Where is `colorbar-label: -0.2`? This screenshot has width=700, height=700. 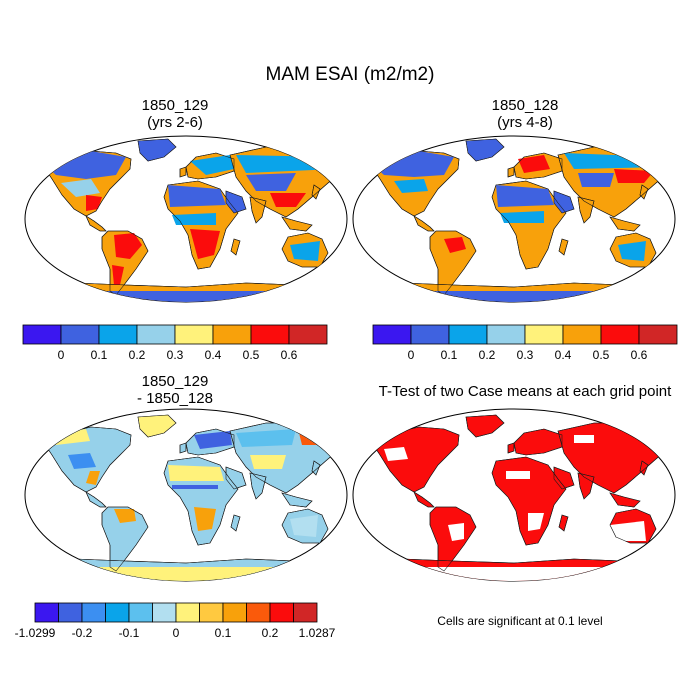
colorbar-label: -0.2 is located at coordinates (82, 633).